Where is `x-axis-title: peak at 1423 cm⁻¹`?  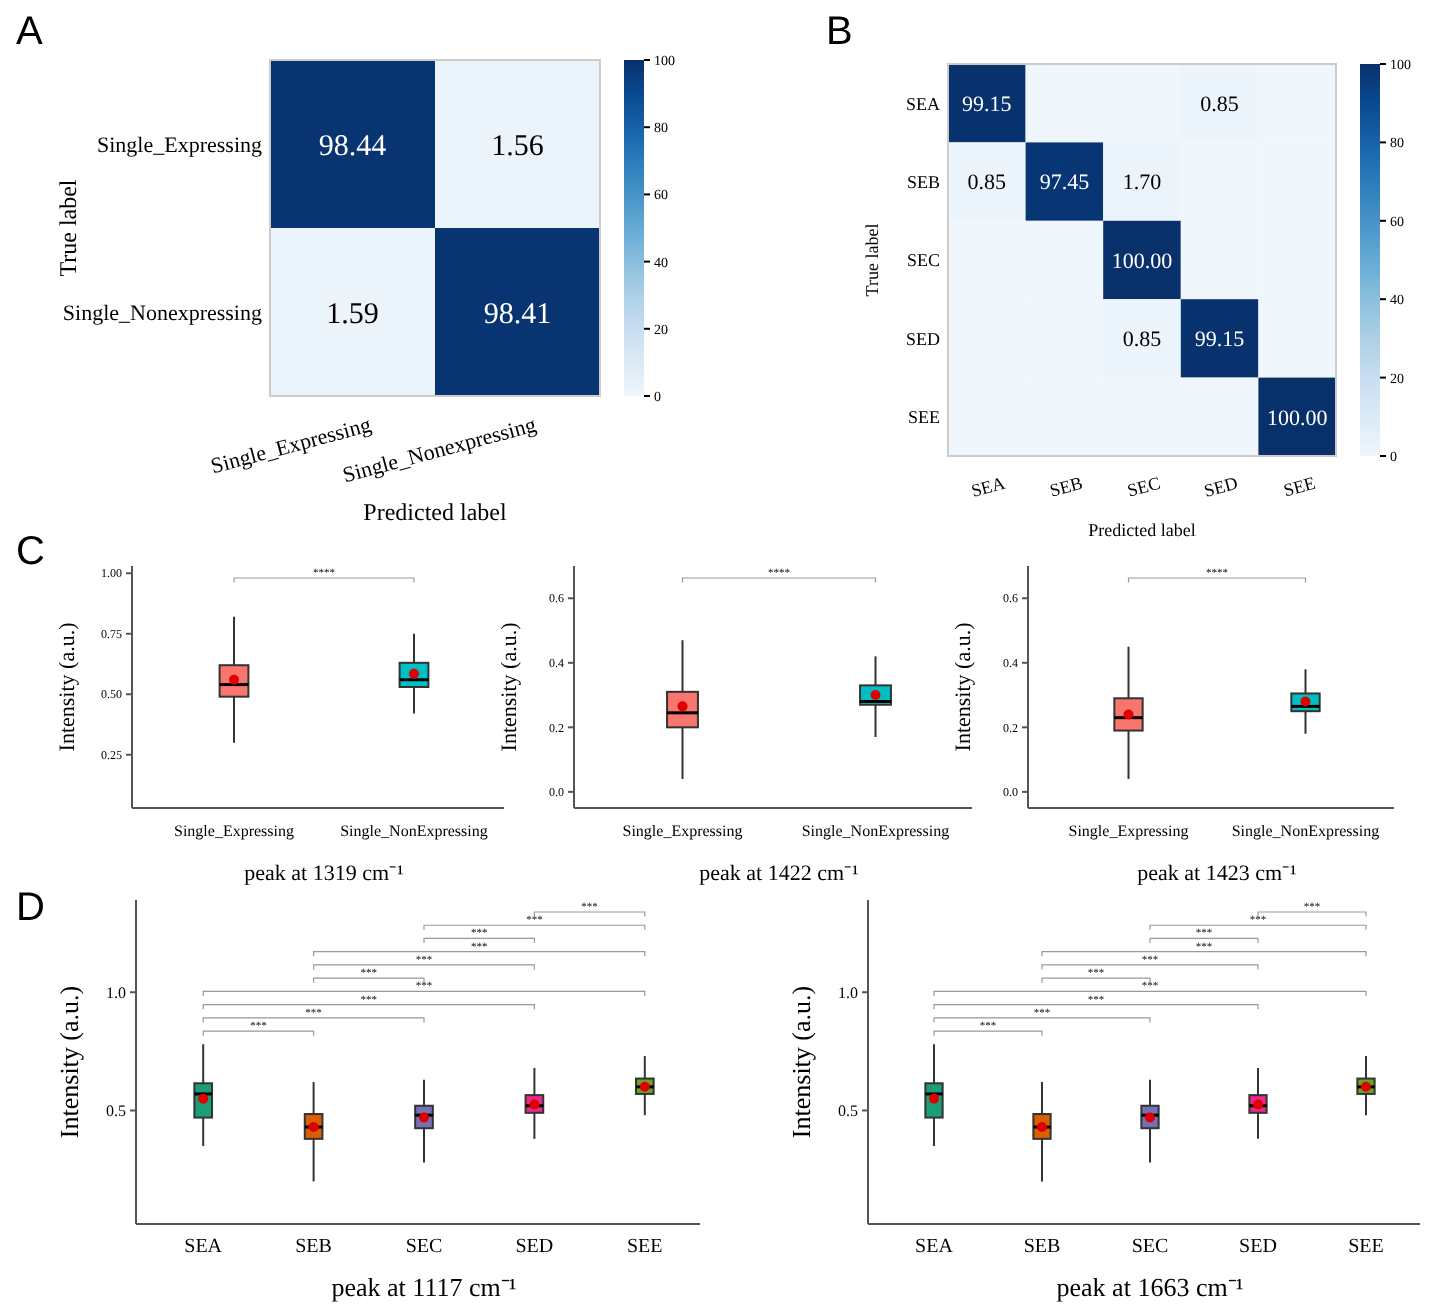
x-axis-title: peak at 1423 cm⁻¹ is located at coordinates (1217, 874).